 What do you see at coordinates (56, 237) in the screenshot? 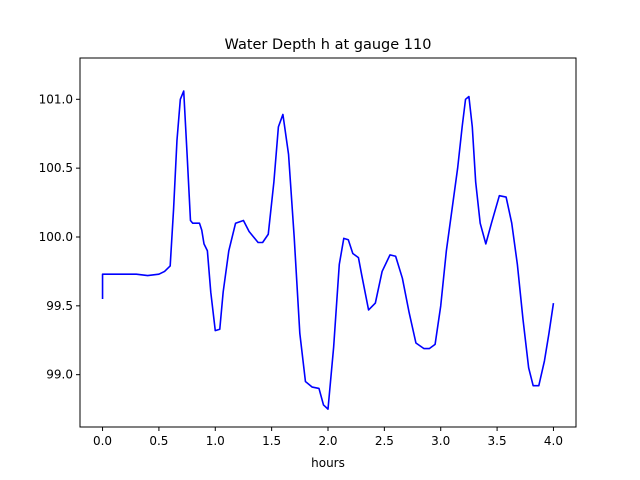
I see `y-tick-label: 100.0` at bounding box center [56, 237].